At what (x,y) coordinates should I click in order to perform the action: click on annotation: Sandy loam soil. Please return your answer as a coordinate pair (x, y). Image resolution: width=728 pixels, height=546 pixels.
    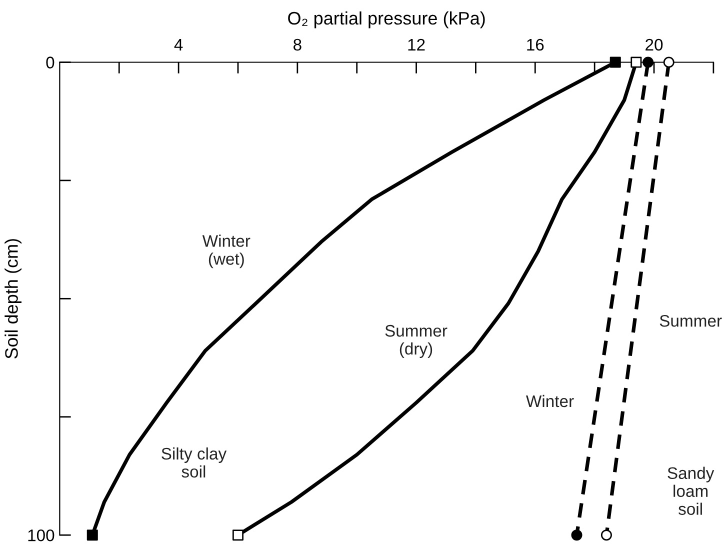
    Looking at the image, I should click on (691, 490).